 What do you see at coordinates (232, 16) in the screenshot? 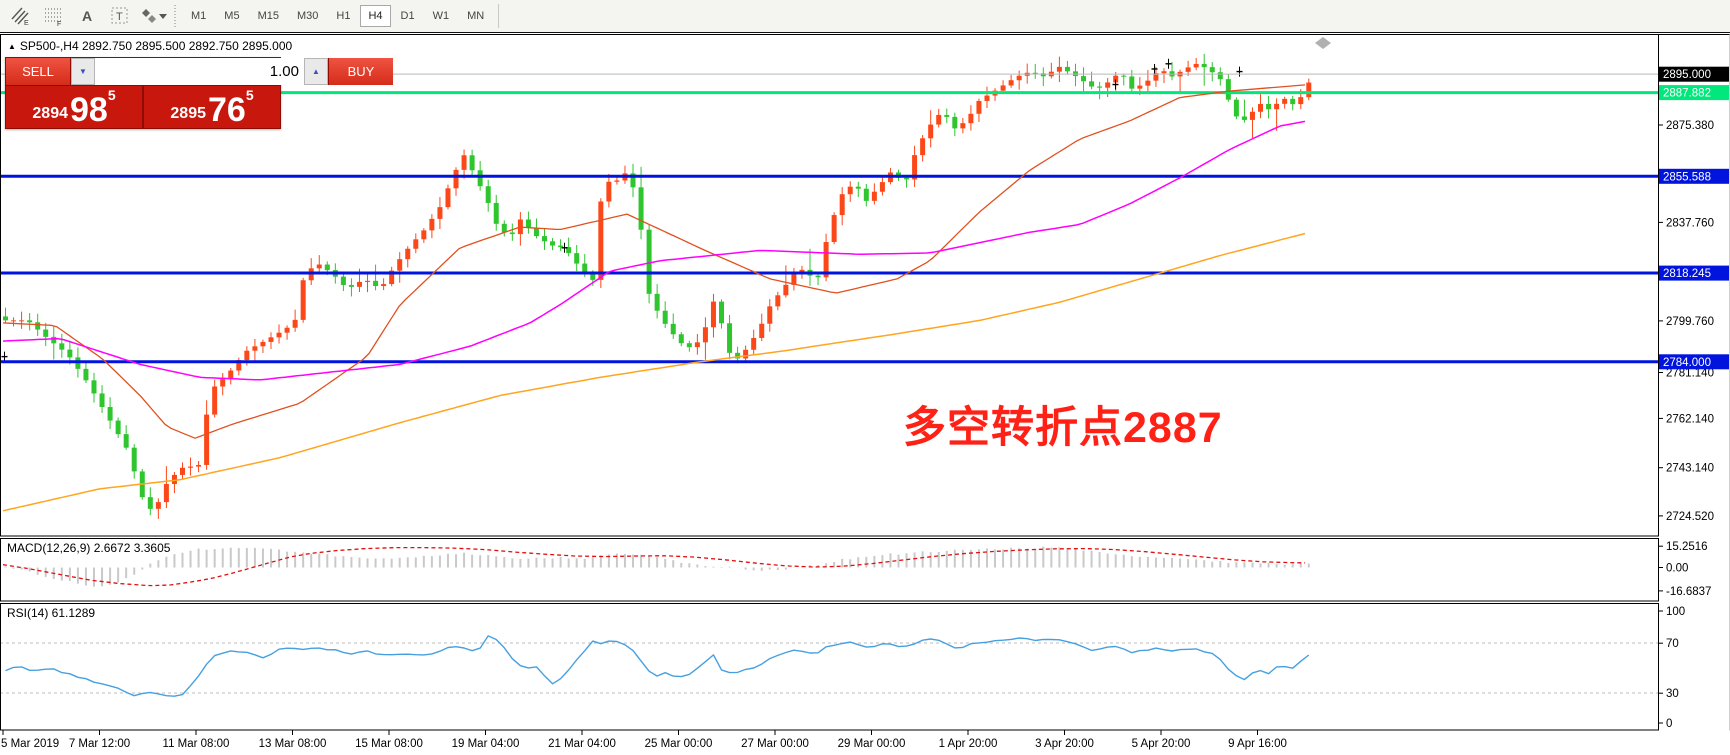
I see `timeframe-button-m5: M5` at bounding box center [232, 16].